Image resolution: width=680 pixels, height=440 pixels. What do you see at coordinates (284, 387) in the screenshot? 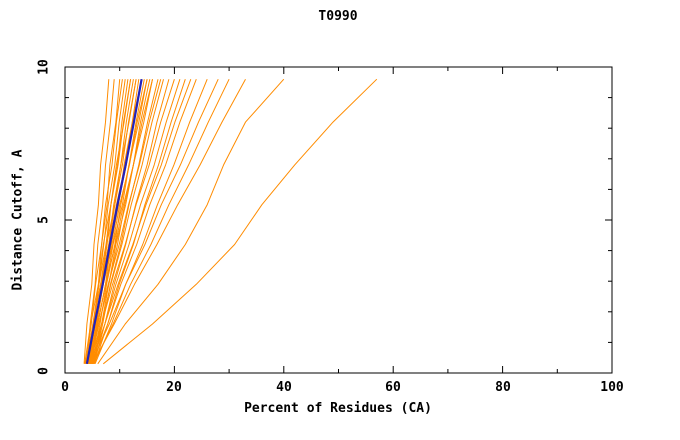
I see `x-tick-label-40: 40` at bounding box center [284, 387].